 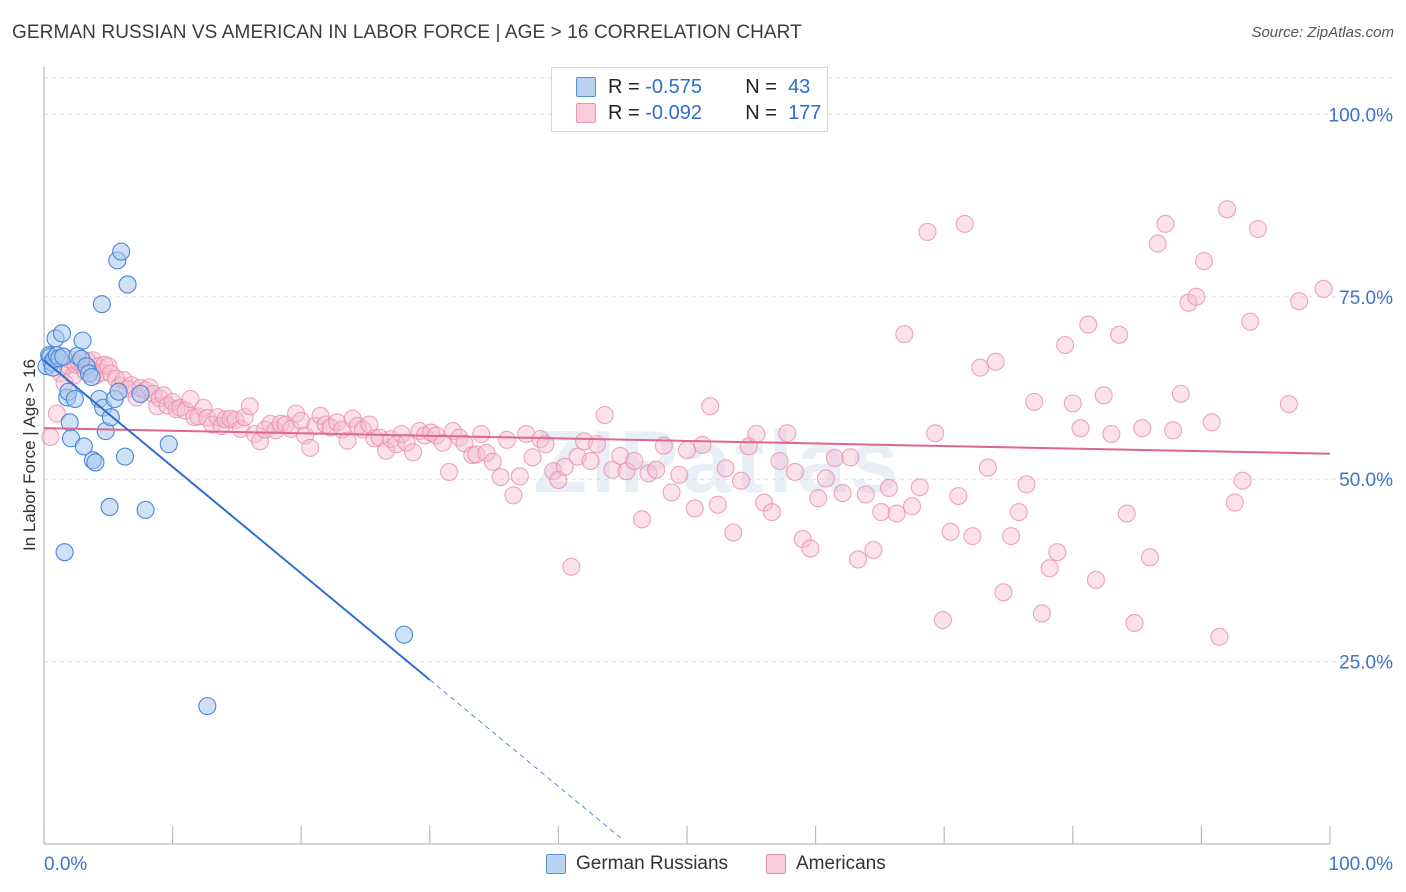 I want to click on y-tick-label: 100.0%, so click(x=1361, y=115).